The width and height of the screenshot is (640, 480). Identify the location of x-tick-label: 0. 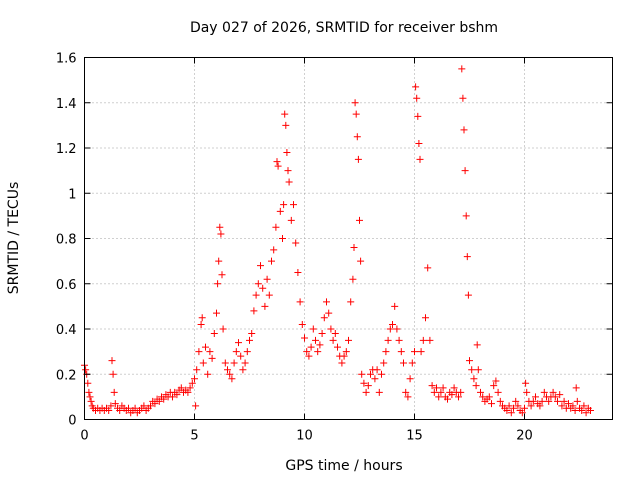
(84, 436).